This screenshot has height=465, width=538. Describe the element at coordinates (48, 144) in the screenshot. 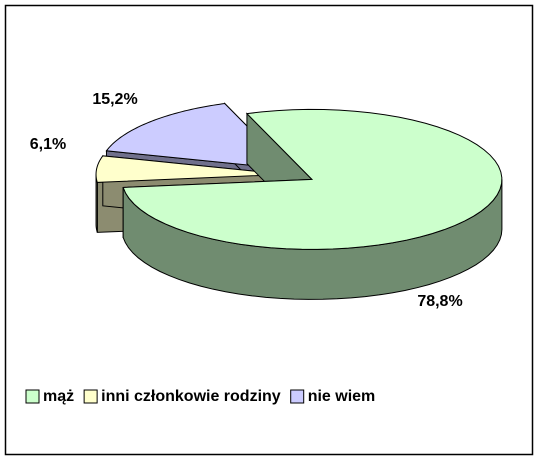

I see `data-label: 6,1%` at that location.